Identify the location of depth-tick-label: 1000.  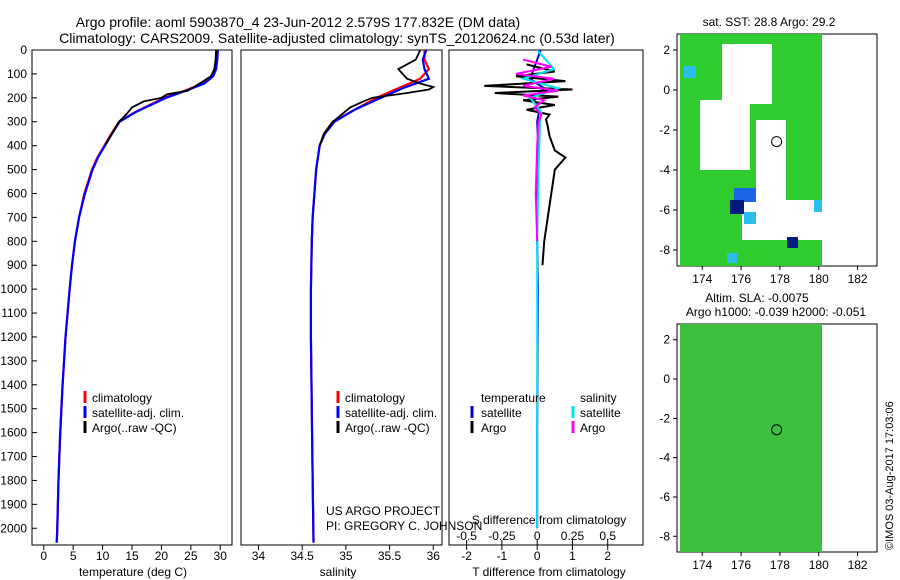
(13, 289).